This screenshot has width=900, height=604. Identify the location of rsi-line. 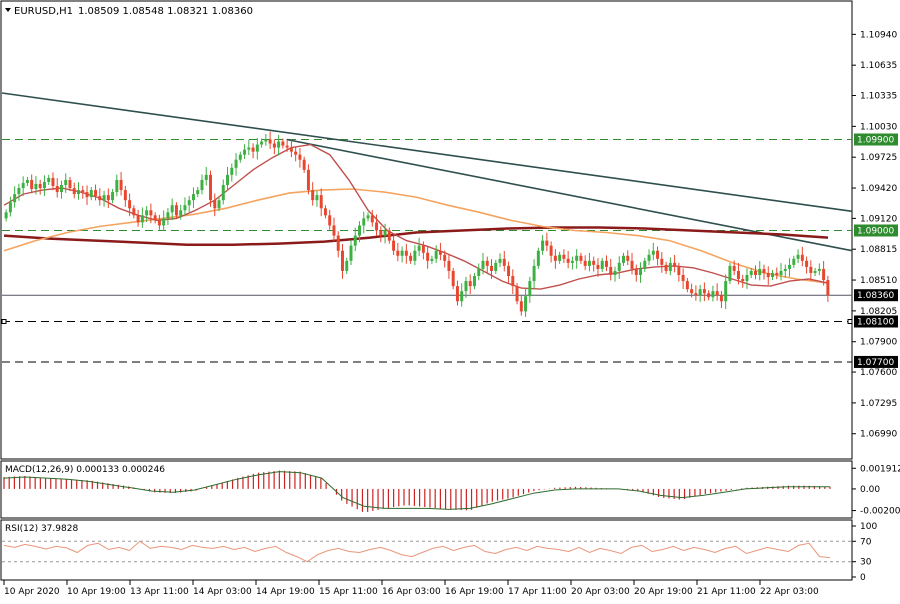
(417, 551).